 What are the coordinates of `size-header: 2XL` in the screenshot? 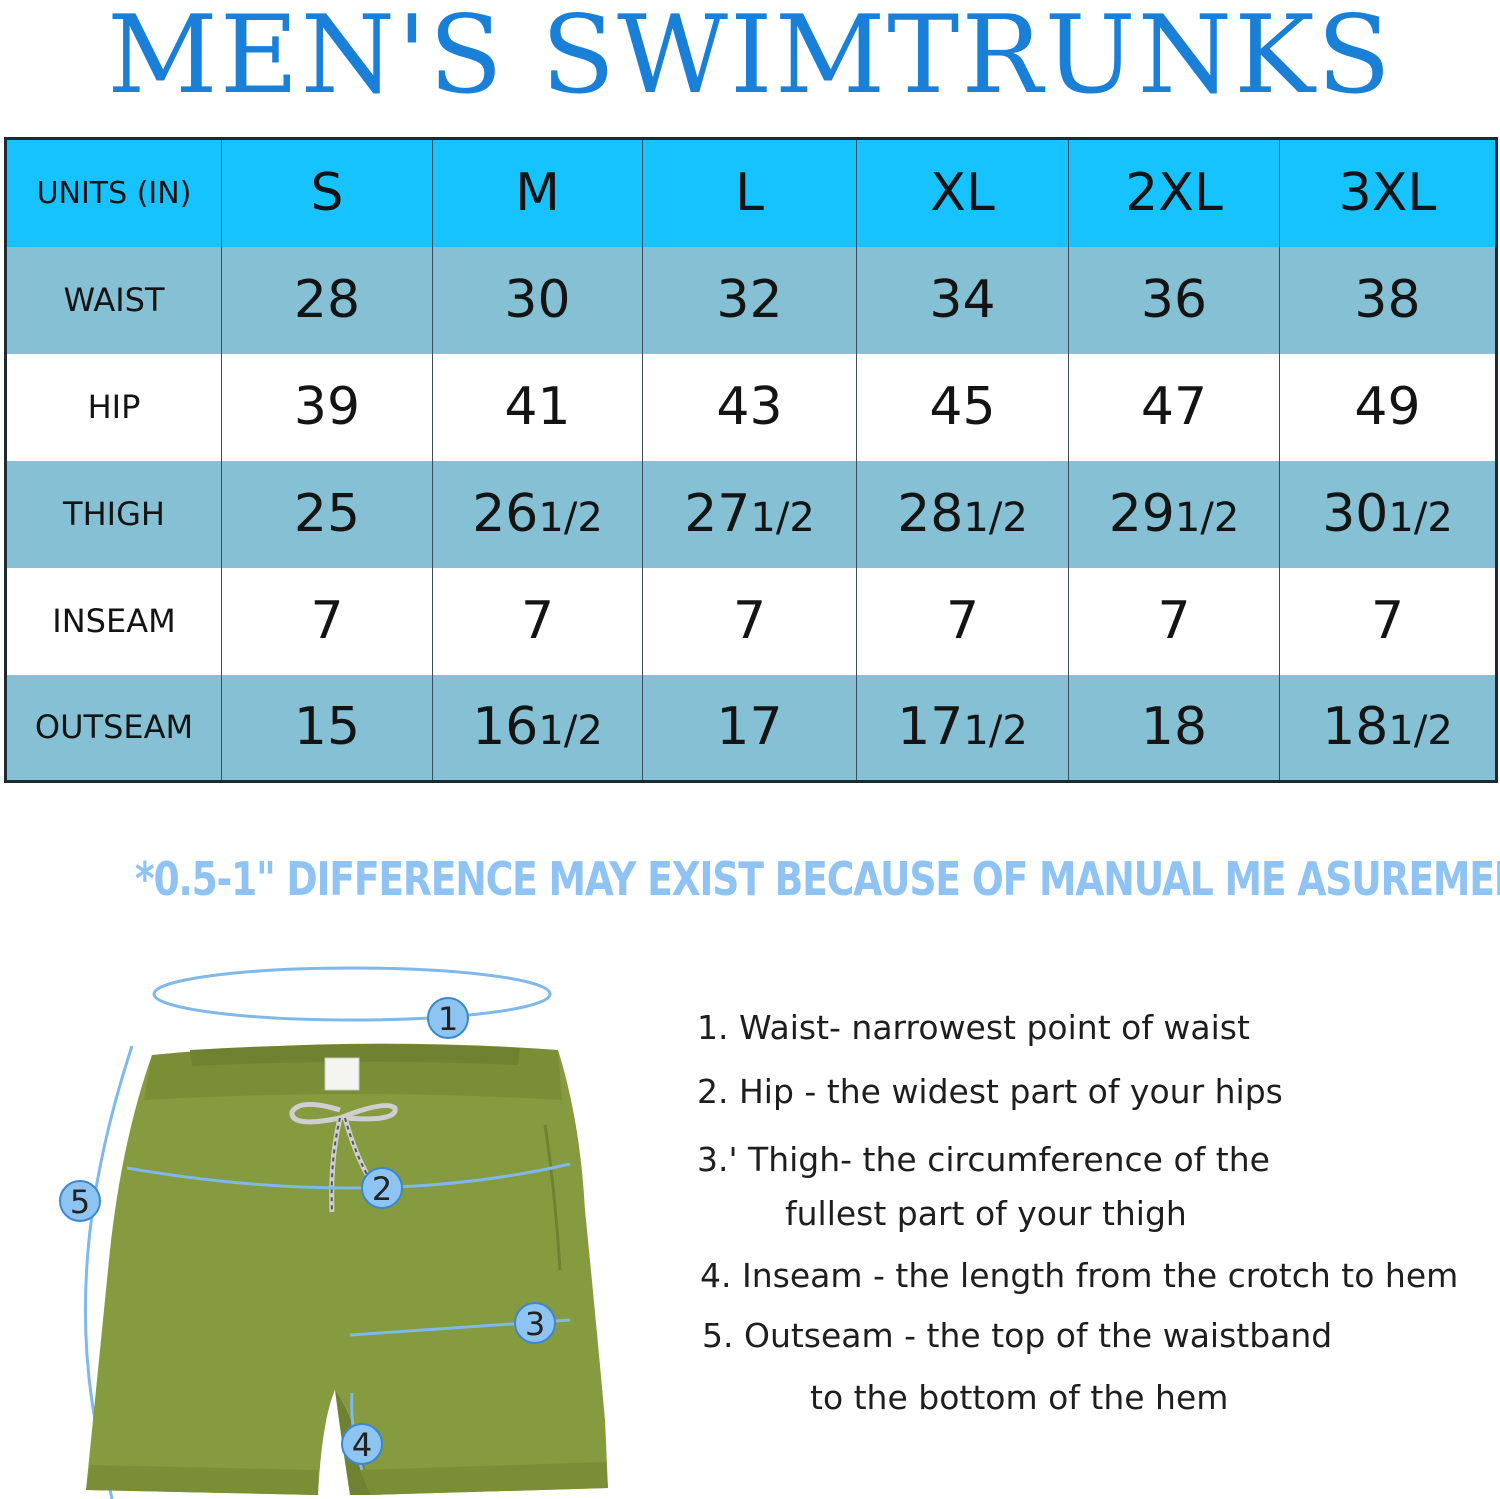 It's located at (1174, 192).